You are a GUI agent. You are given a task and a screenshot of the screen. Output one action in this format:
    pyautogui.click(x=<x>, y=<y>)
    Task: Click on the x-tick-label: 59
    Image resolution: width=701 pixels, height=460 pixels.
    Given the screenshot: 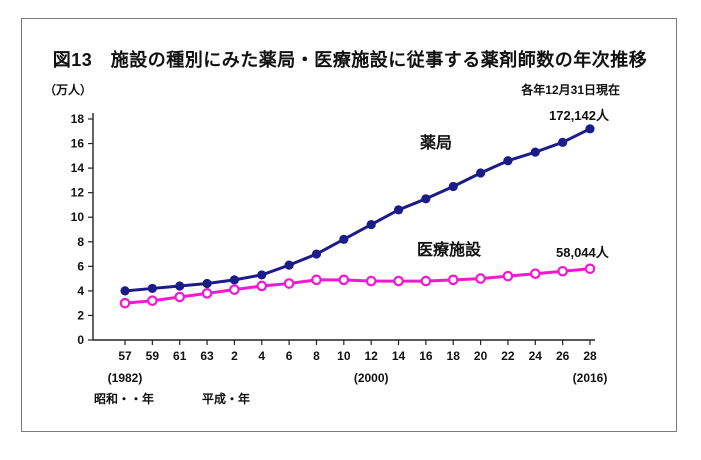 What is the action you would take?
    pyautogui.click(x=153, y=356)
    